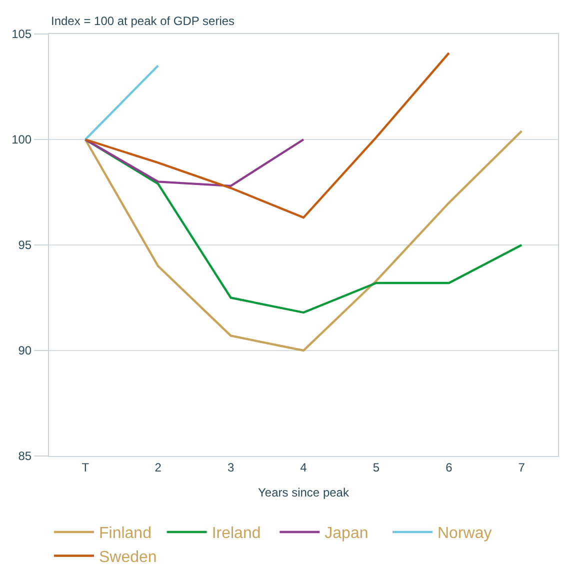  What do you see at coordinates (22, 34) in the screenshot?
I see `y-tick-label: 105` at bounding box center [22, 34].